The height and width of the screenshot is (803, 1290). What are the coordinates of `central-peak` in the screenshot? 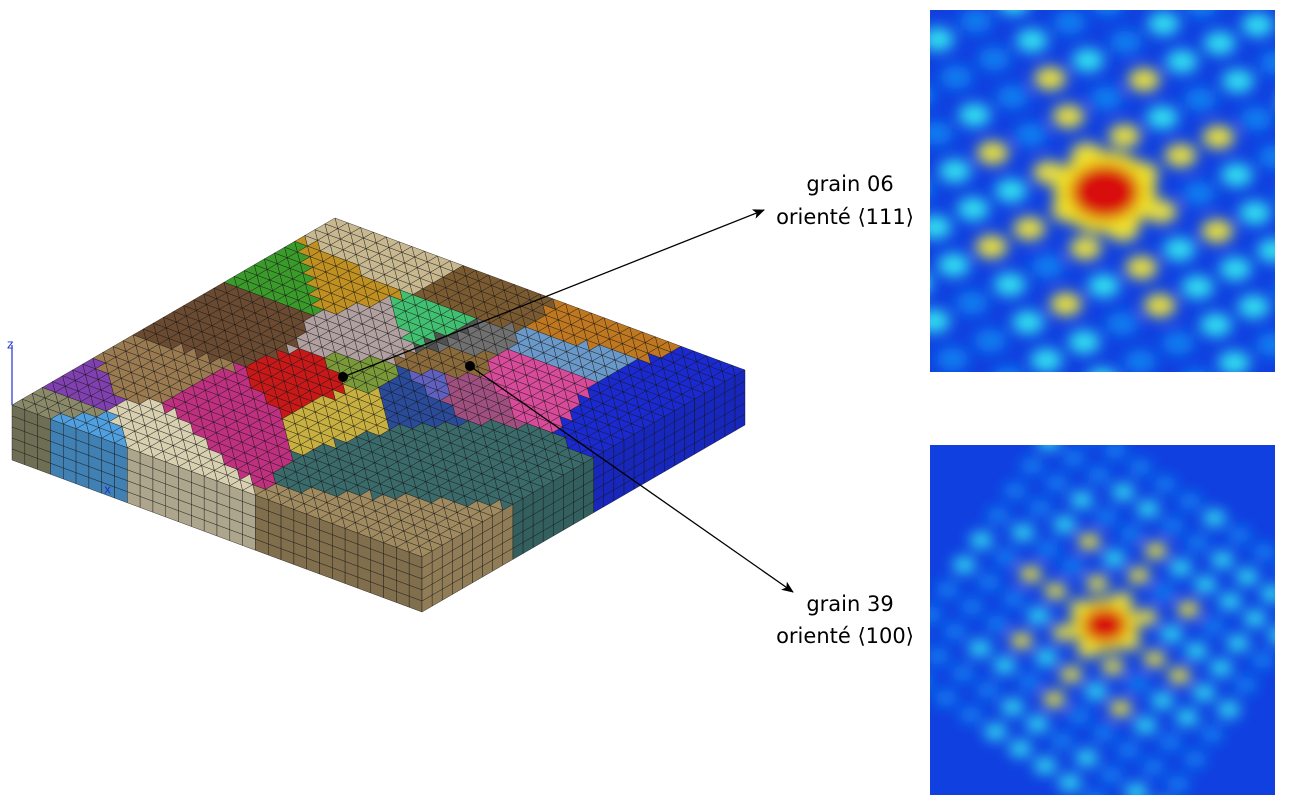 It's located at (1105, 192).